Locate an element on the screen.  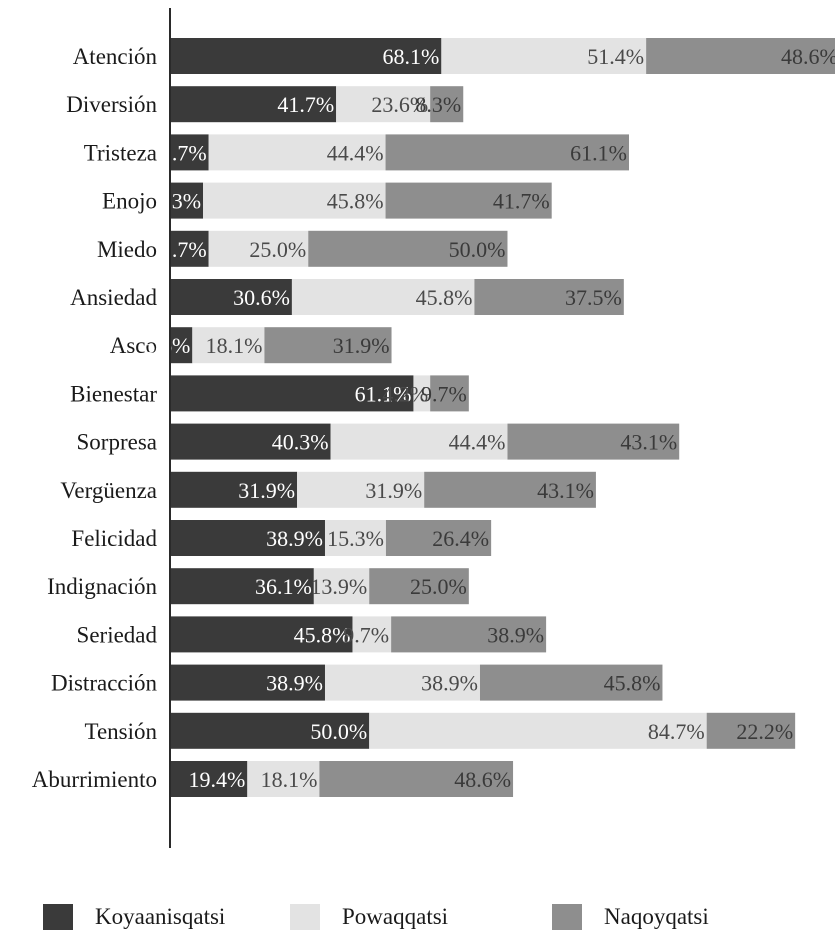
legend-swatch-koyaanisqatsi is located at coordinates (58, 917).